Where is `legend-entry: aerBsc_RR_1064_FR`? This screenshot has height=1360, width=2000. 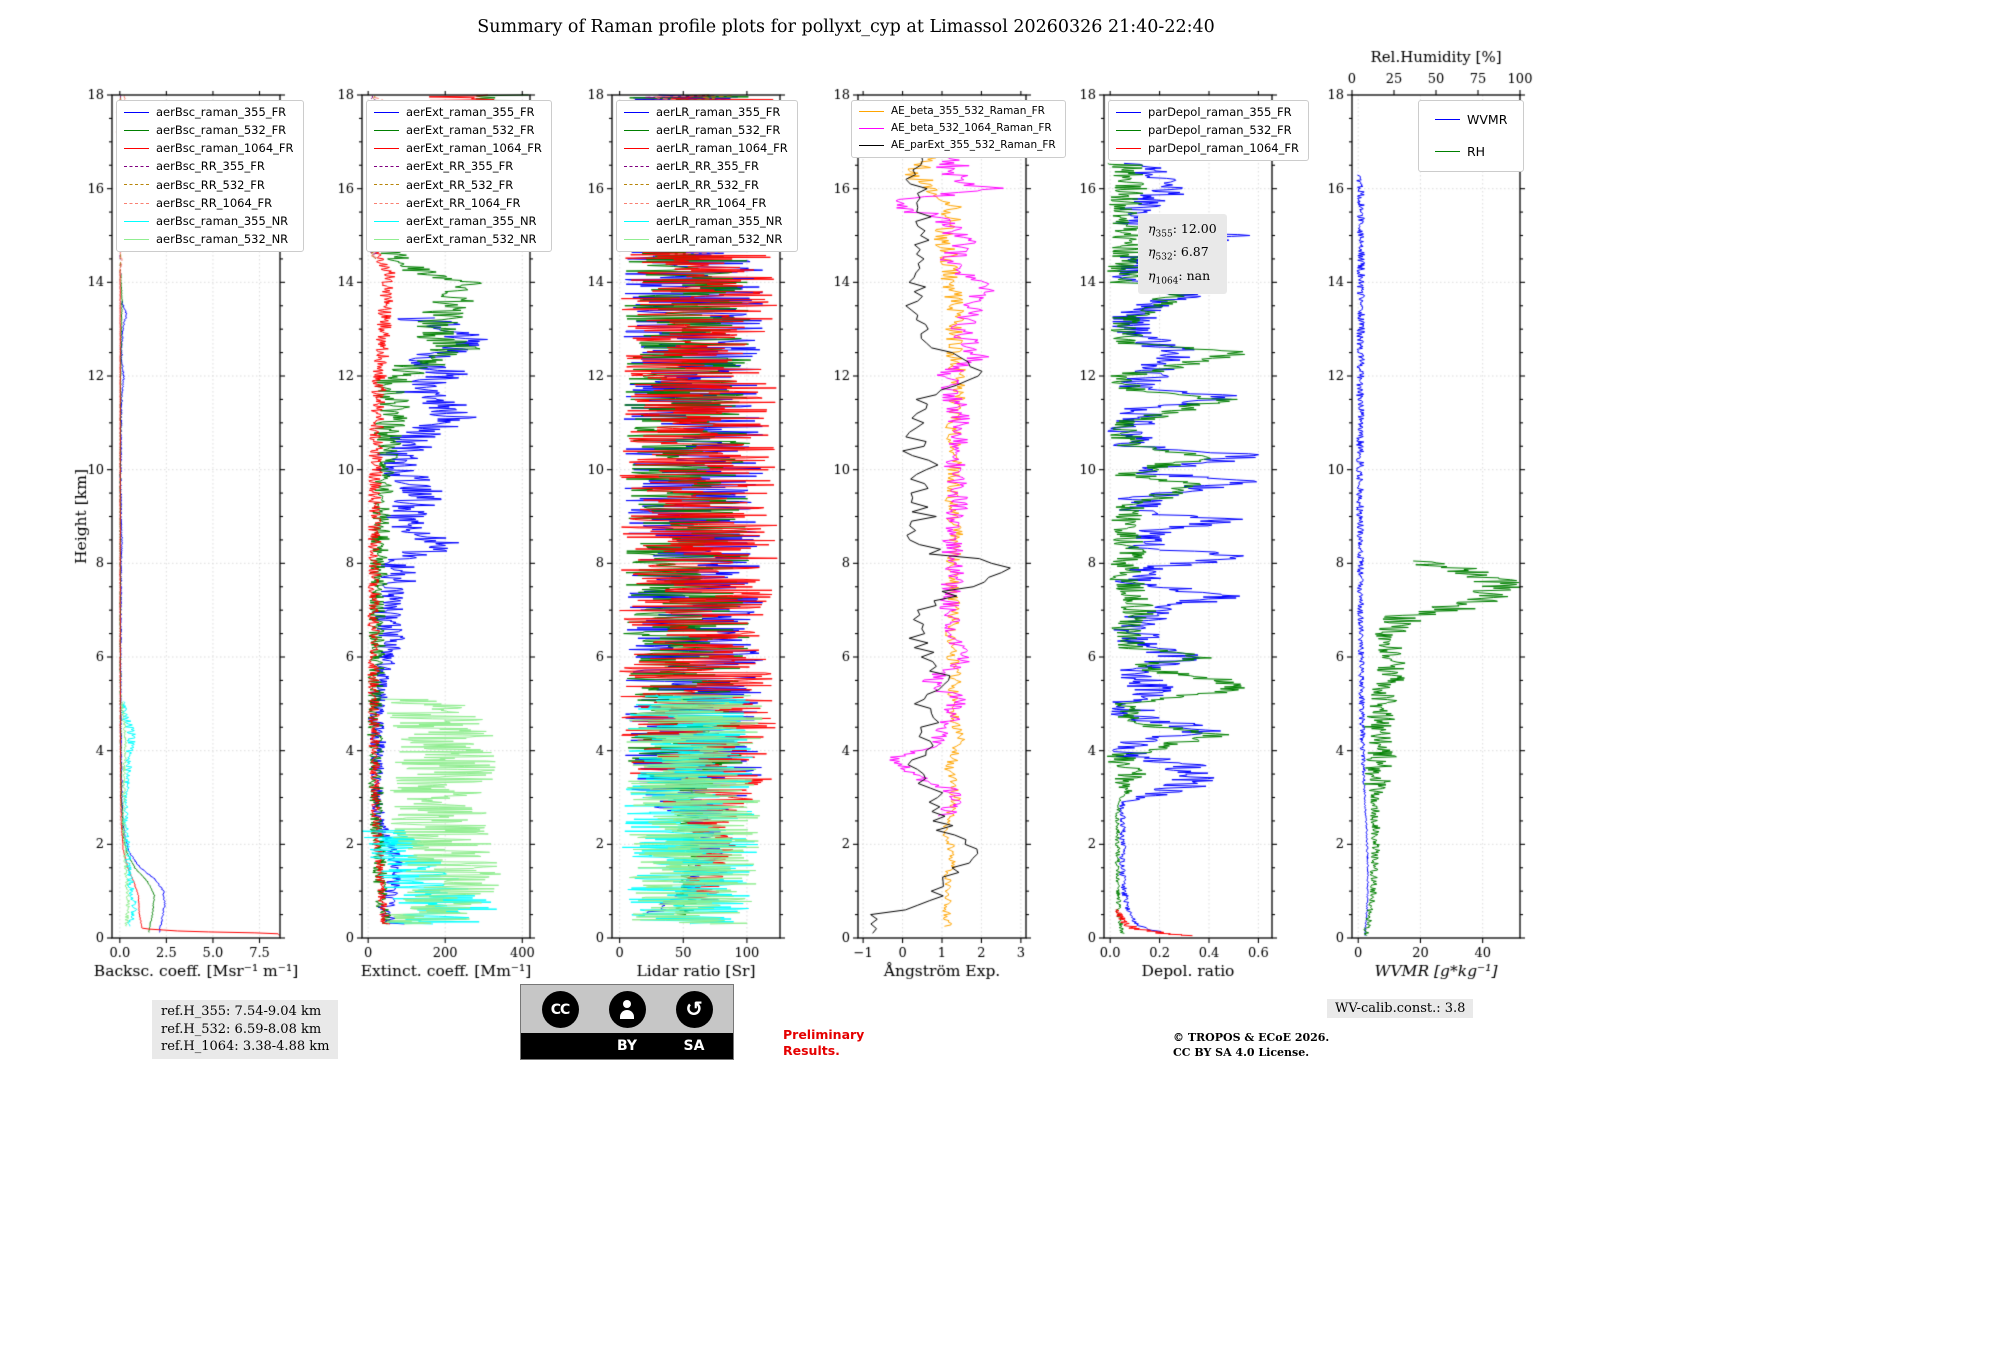
legend-entry: aerBsc_RR_1064_FR is located at coordinates (209, 203).